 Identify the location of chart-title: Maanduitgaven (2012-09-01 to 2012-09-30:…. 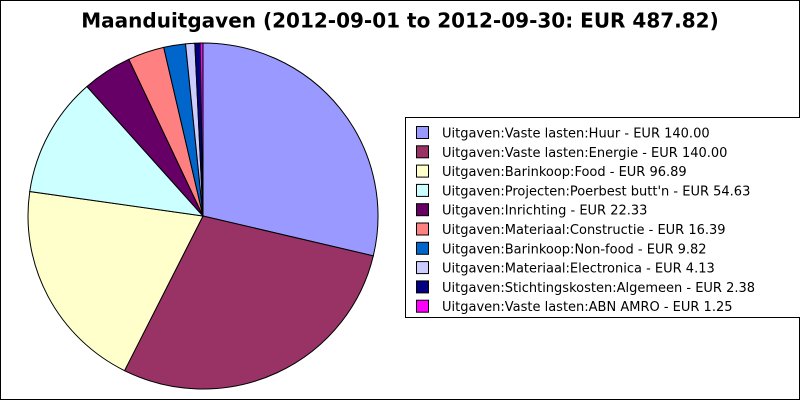
(400, 21).